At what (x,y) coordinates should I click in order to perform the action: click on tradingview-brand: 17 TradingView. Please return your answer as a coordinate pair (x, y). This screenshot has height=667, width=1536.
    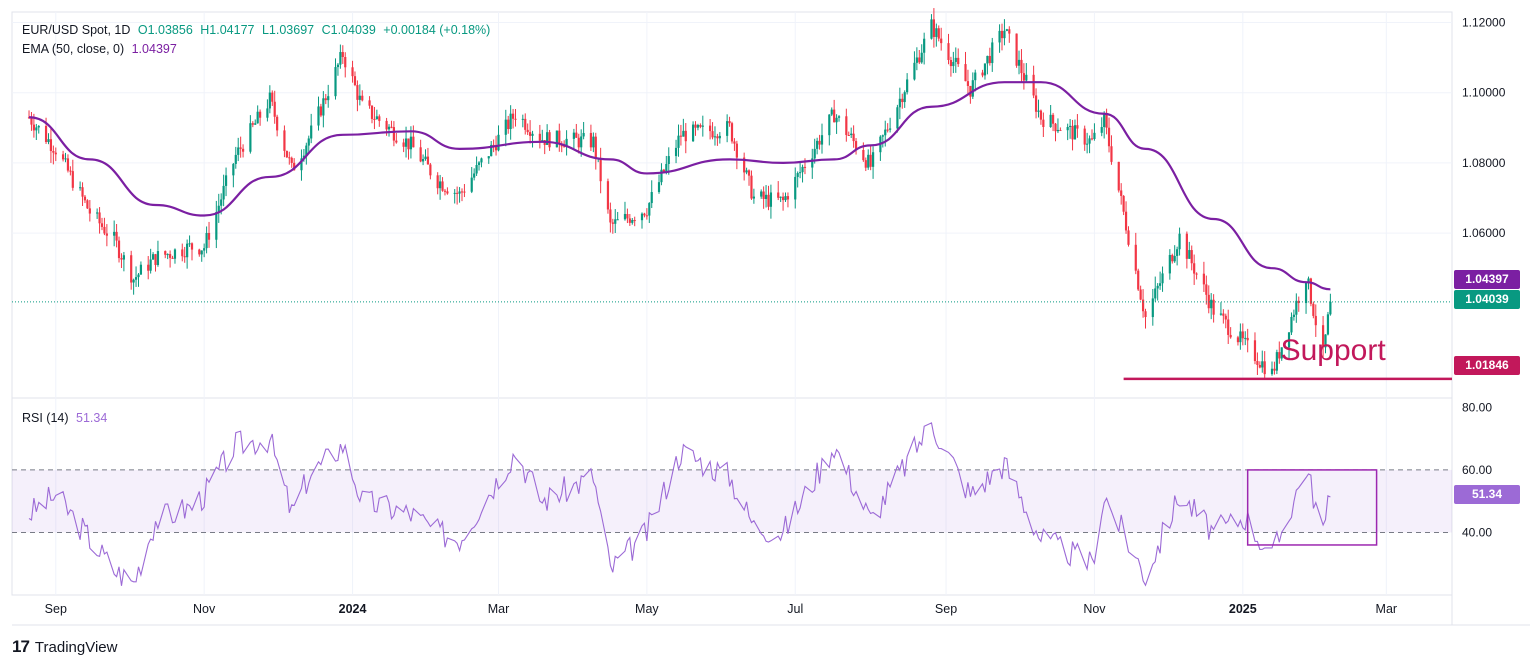
    Looking at the image, I should click on (64, 647).